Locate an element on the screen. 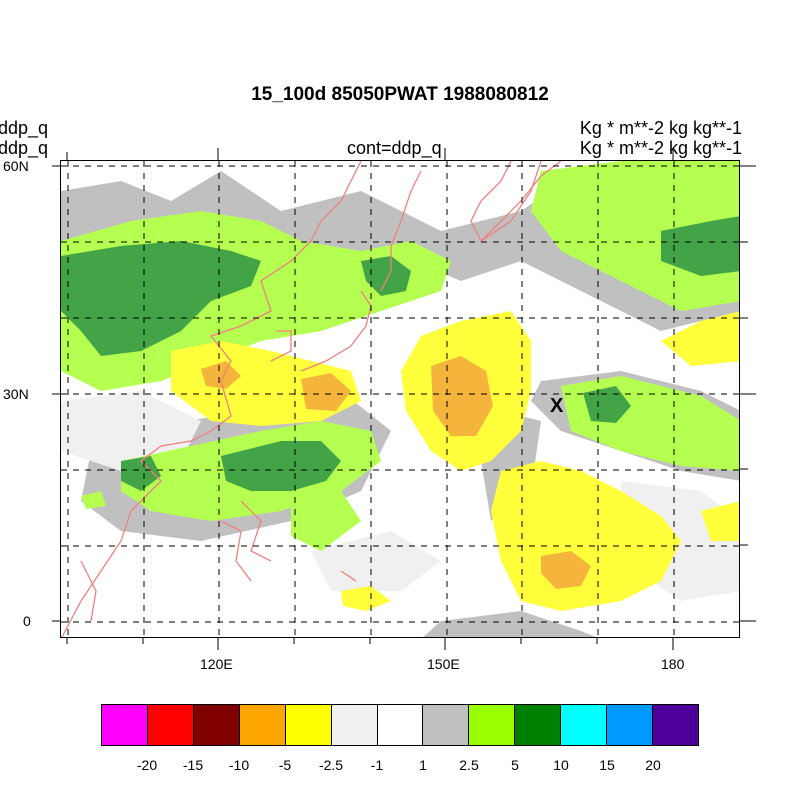 This screenshot has height=800, width=800. left-header-2: ddp_q is located at coordinates (24, 148).